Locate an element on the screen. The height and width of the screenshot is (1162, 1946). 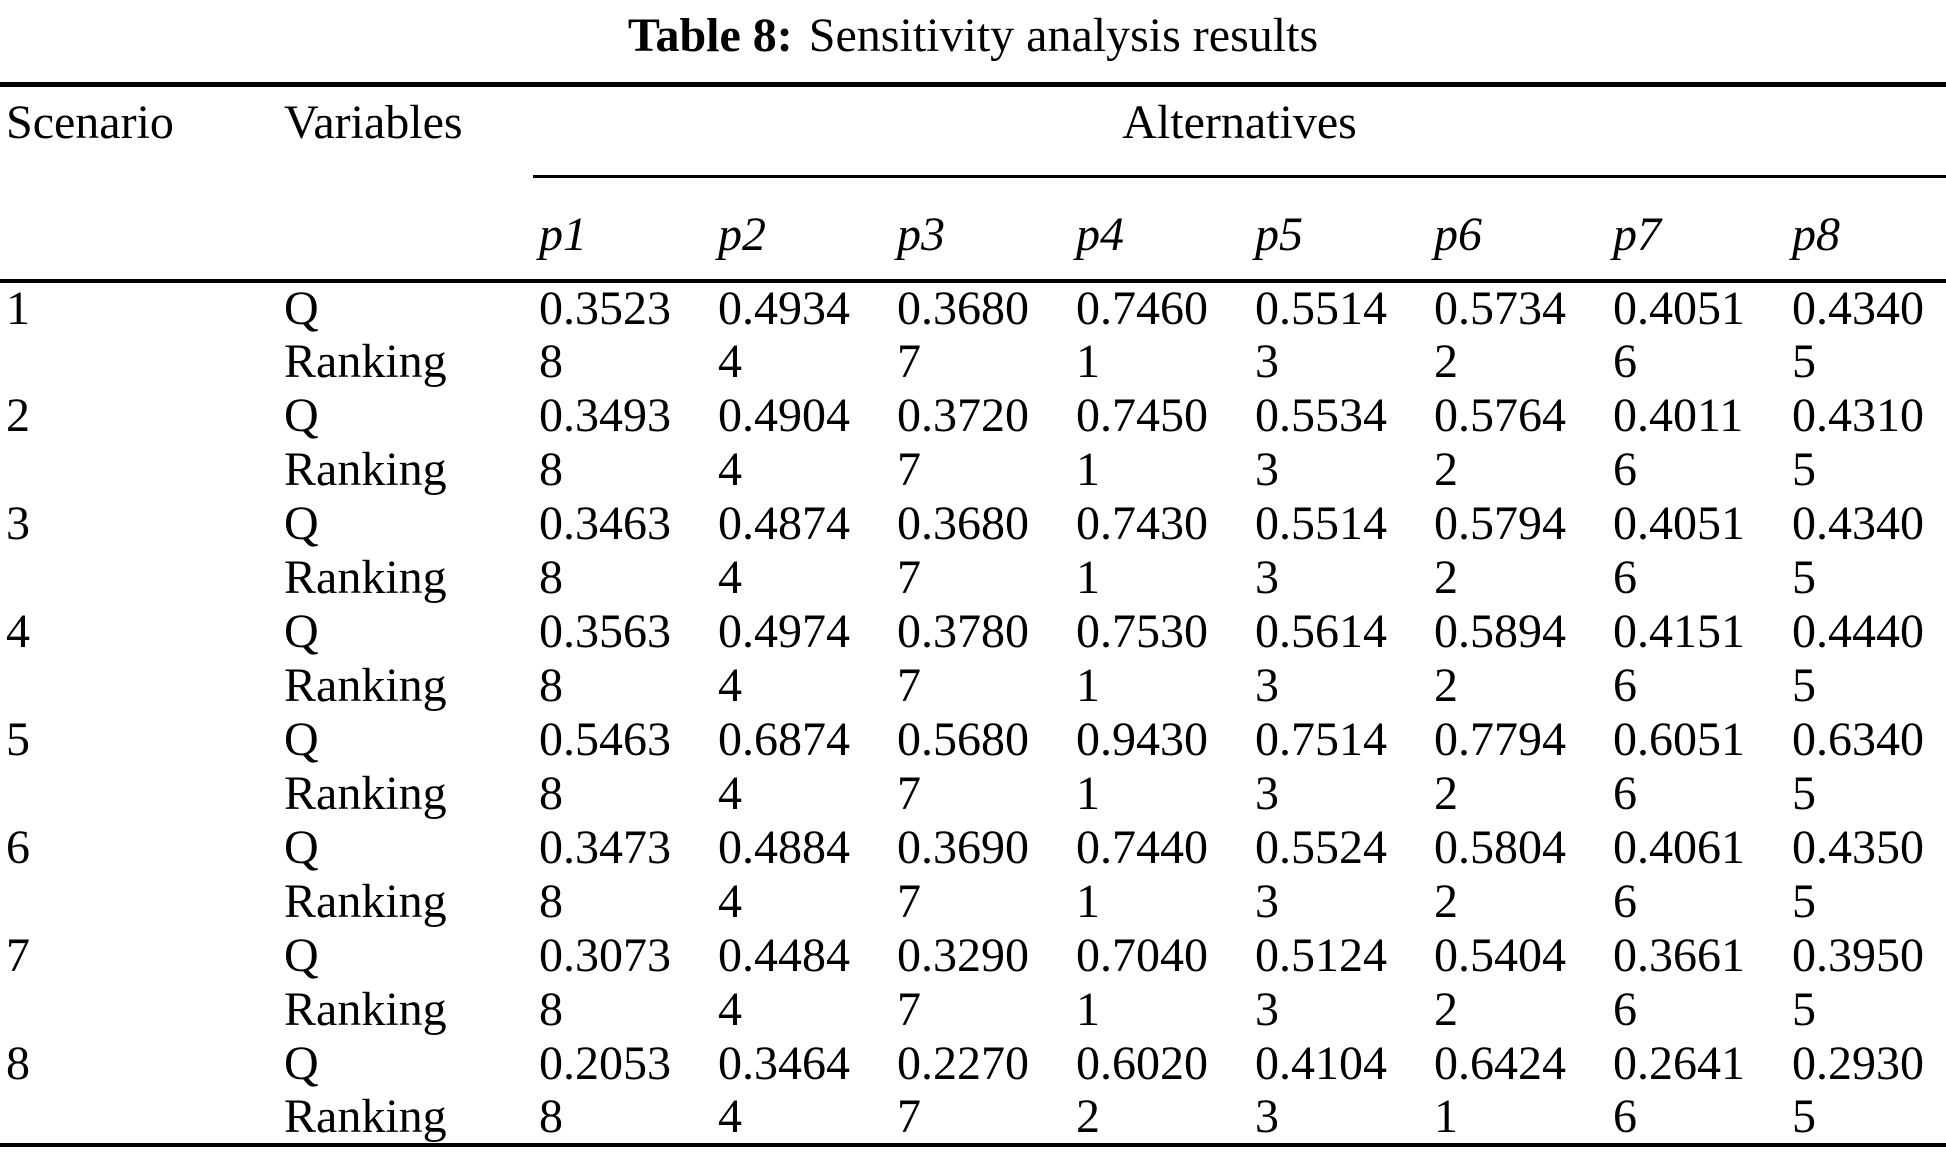
table-row: Ranking 8 4 7 2 3 1 6 5 is located at coordinates (973, 1118).